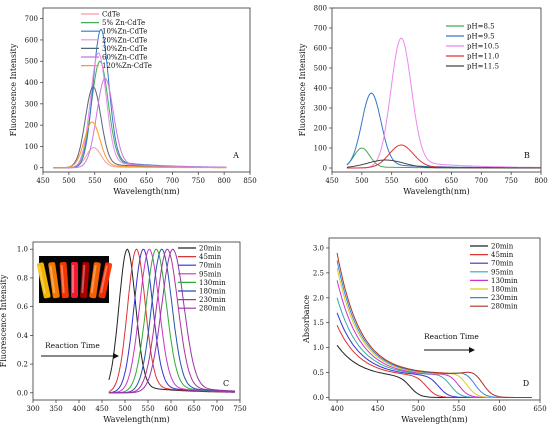 The image size is (550, 435). I want to click on y-tick-label: 500, so click(320, 69).